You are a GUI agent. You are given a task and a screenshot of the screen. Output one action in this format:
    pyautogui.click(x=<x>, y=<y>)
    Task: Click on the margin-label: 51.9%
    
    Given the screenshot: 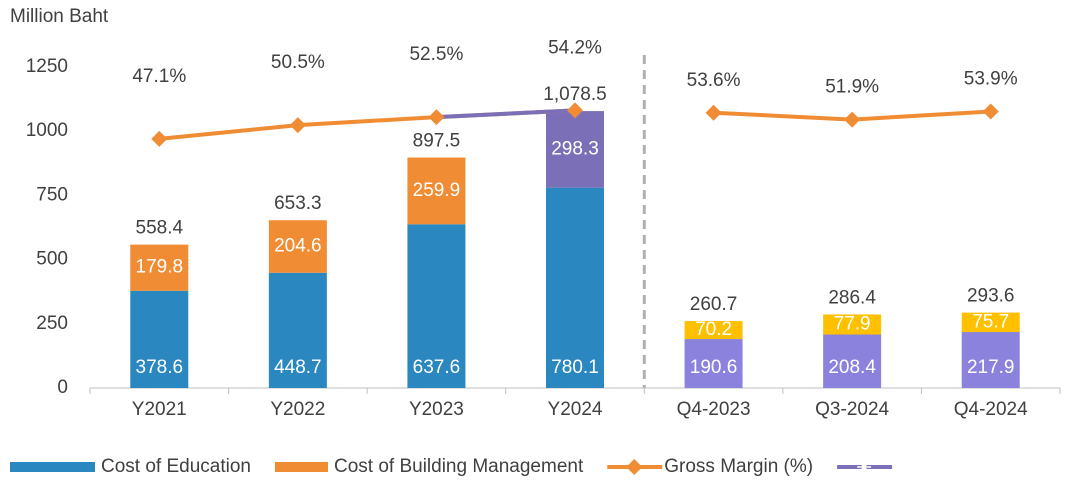 What is the action you would take?
    pyautogui.click(x=852, y=87)
    